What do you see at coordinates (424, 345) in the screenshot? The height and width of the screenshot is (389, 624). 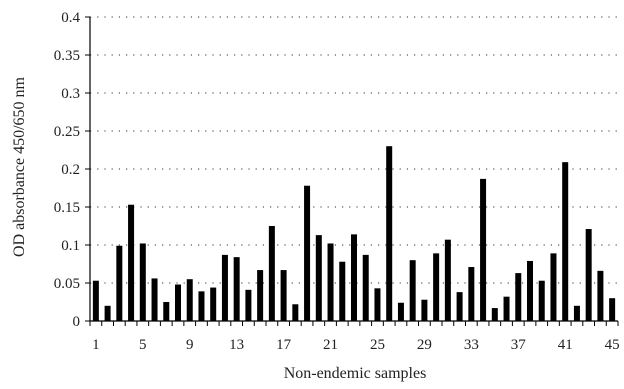 I see `x-tick-label: 29` at bounding box center [424, 345].